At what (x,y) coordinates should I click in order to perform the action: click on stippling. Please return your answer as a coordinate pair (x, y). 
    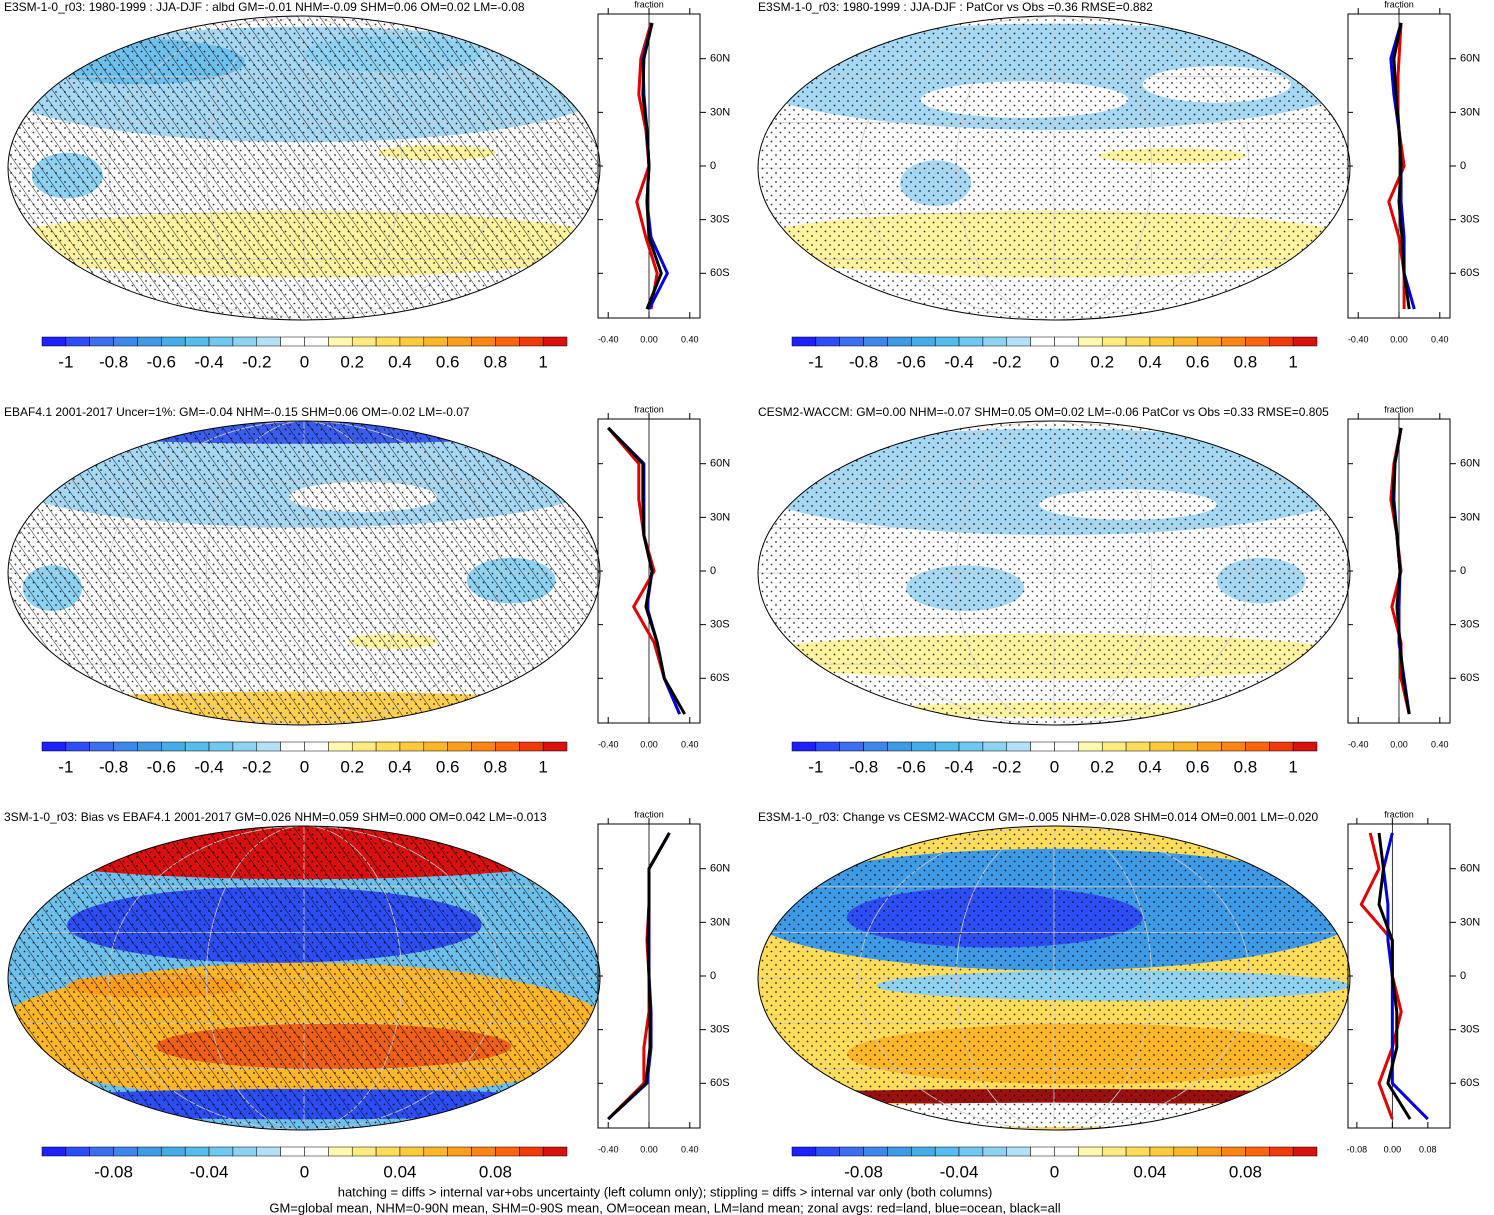
    Looking at the image, I should click on (1054, 168).